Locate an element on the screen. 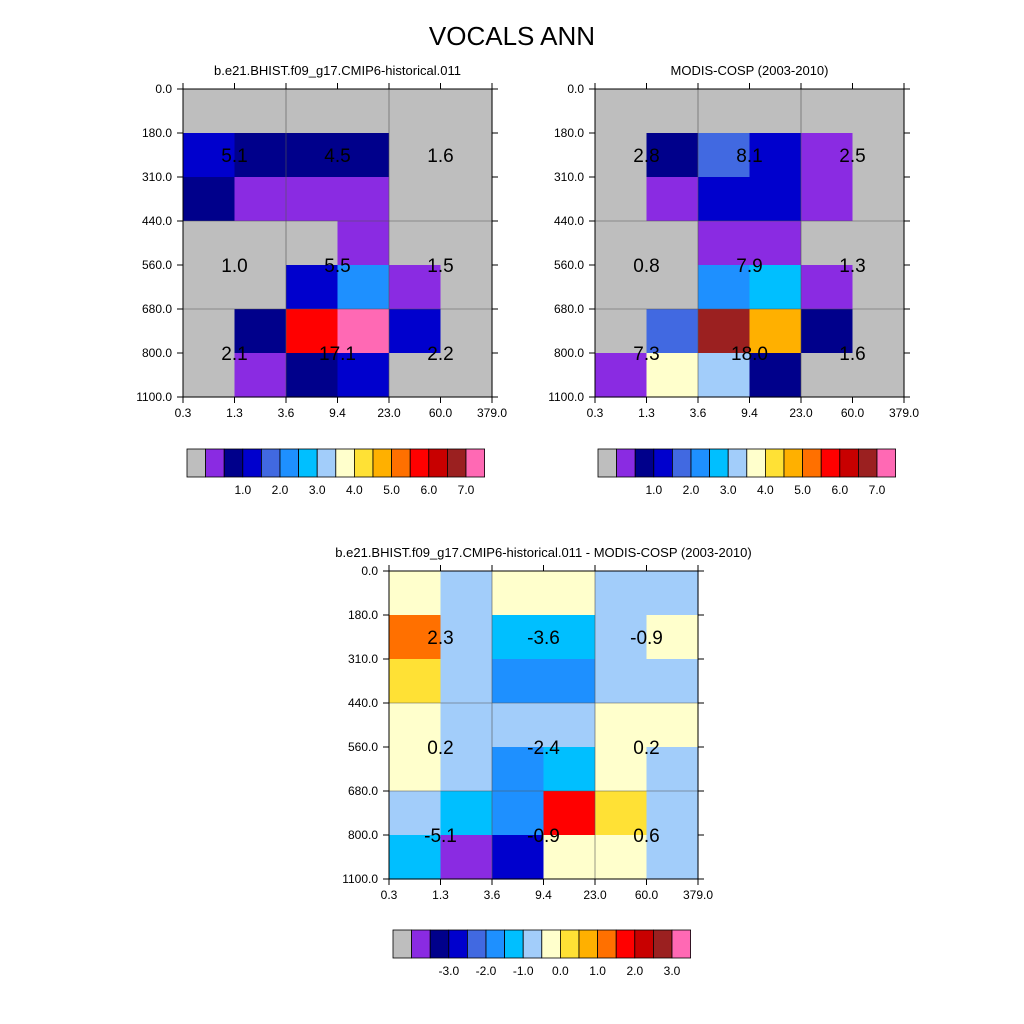 The height and width of the screenshot is (1024, 1024). figure-title: VOCALS ANN is located at coordinates (512, 36).